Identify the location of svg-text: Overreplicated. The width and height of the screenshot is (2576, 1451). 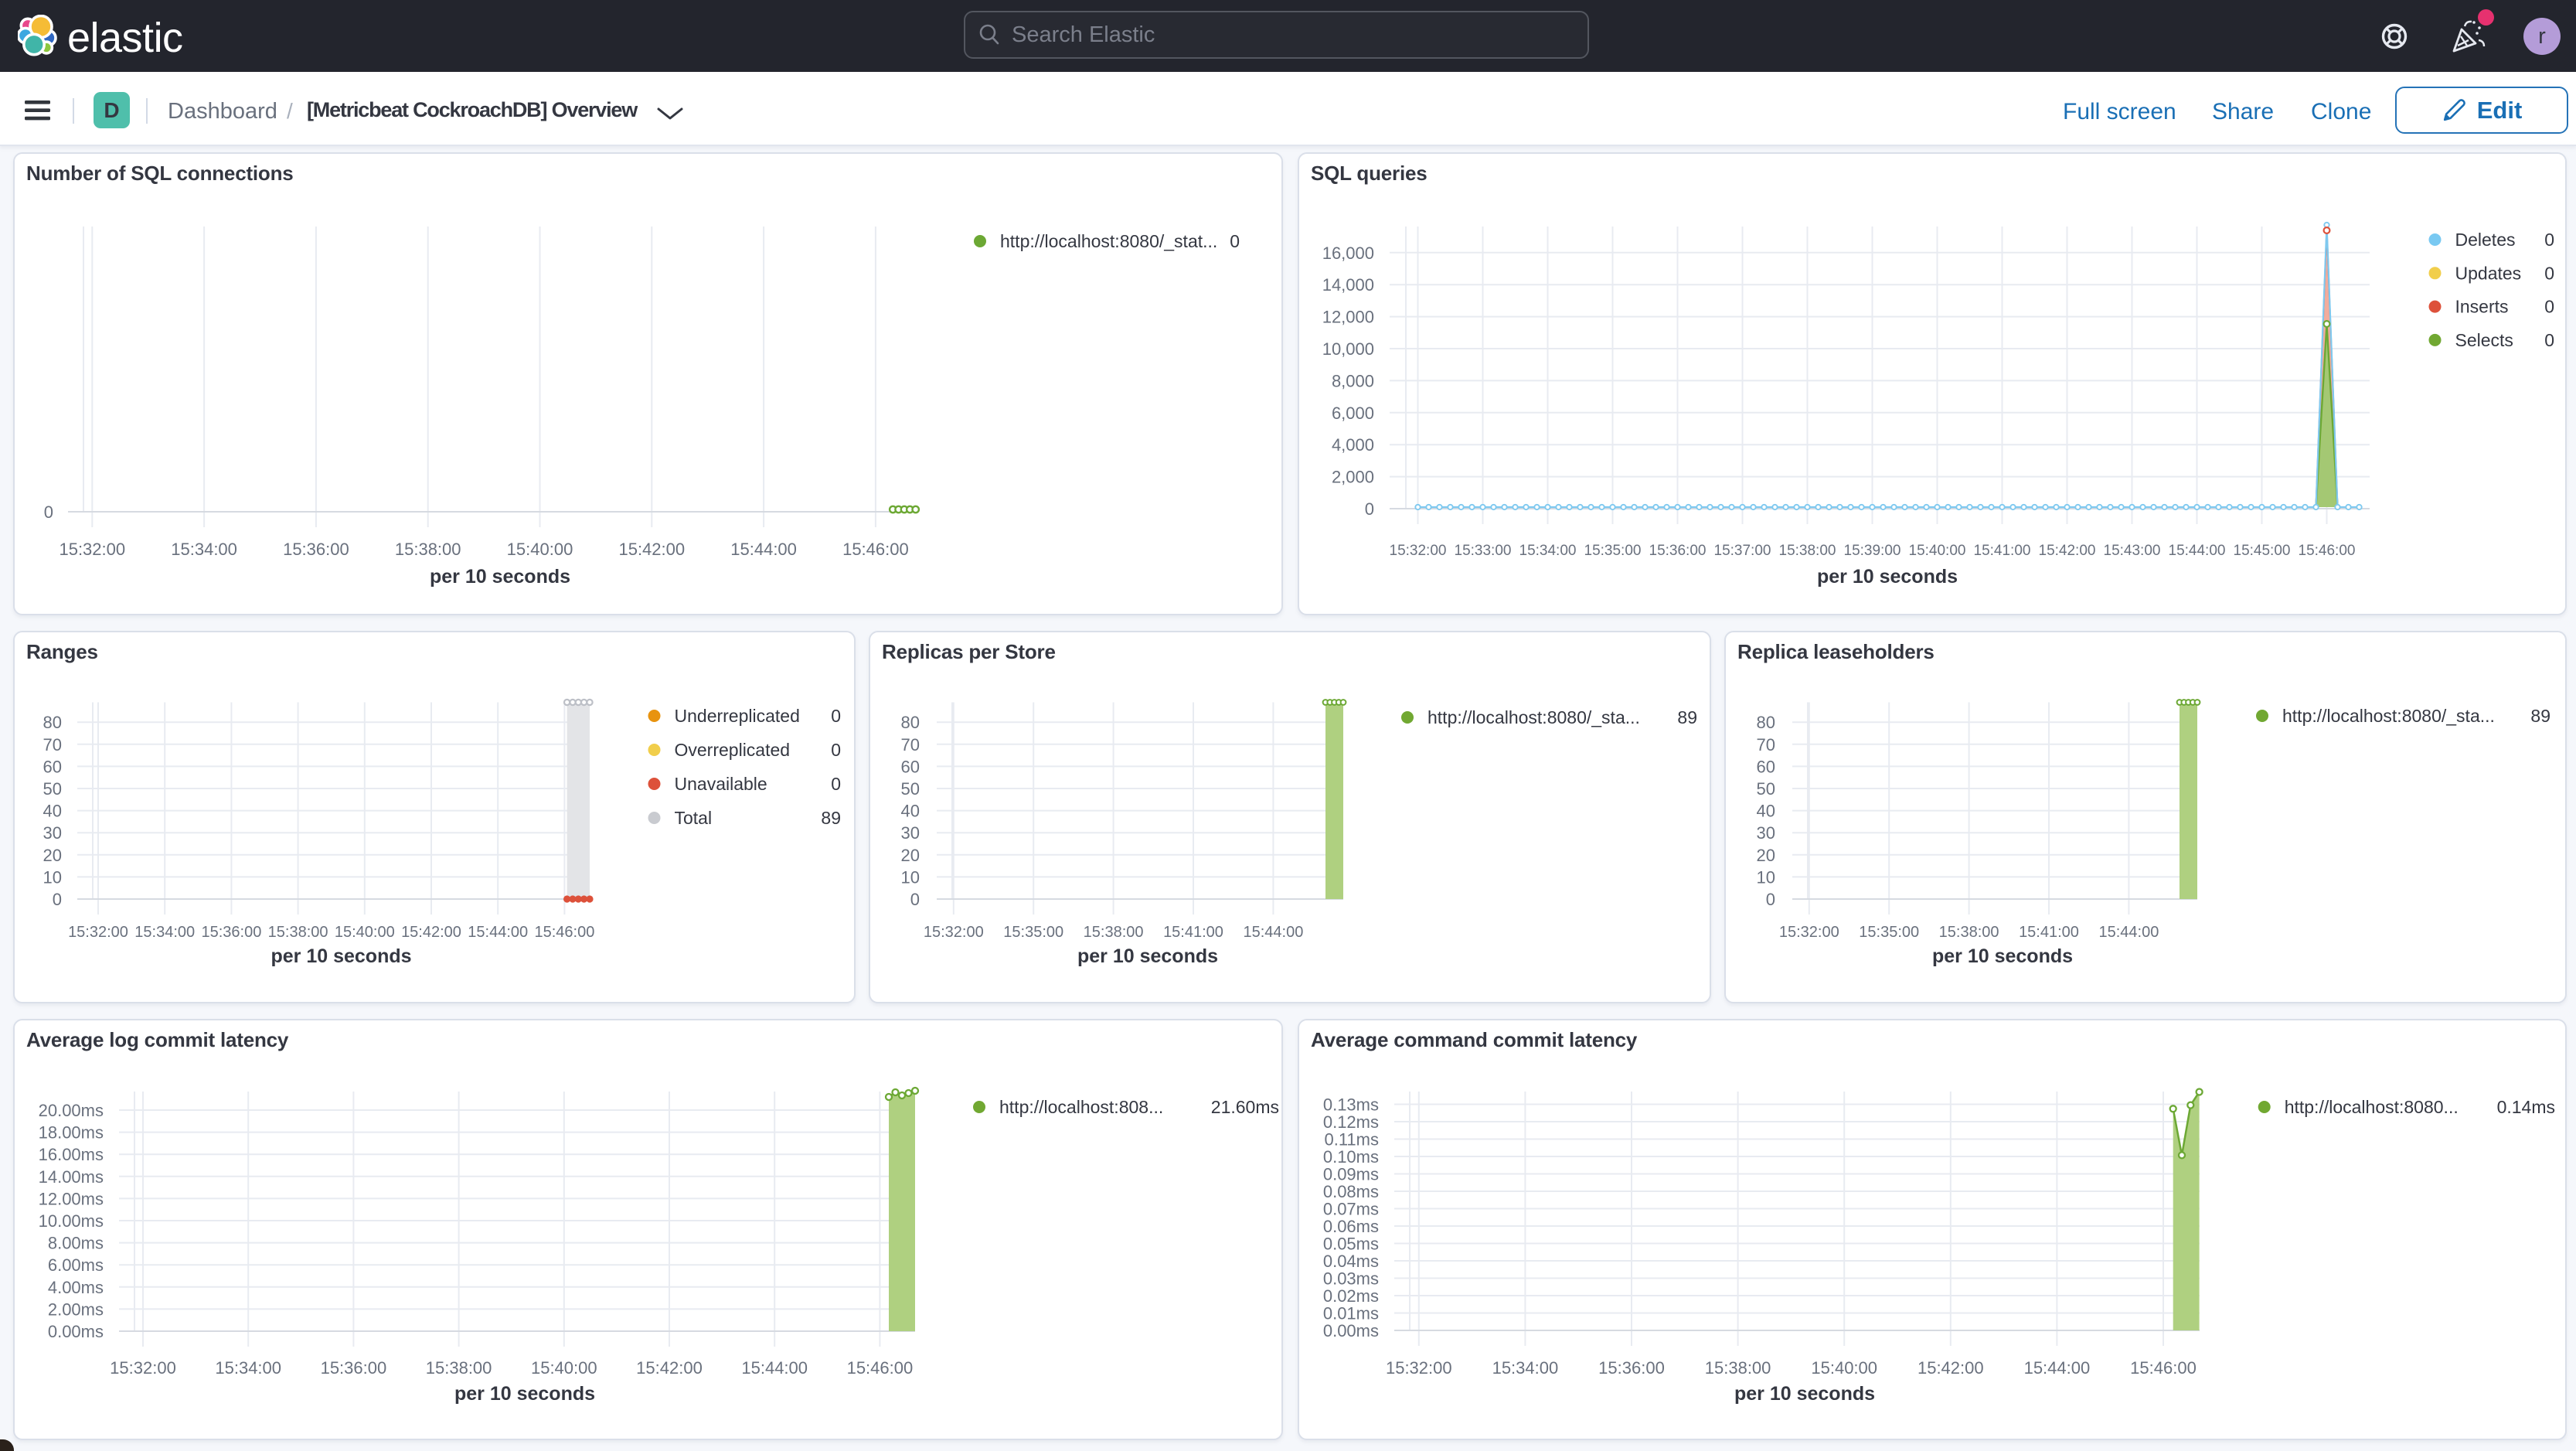
(733, 750).